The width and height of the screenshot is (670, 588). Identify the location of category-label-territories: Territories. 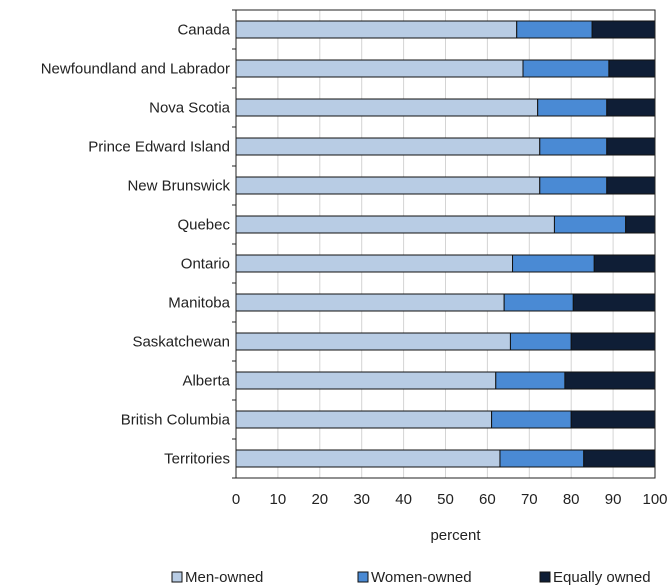
(197, 459).